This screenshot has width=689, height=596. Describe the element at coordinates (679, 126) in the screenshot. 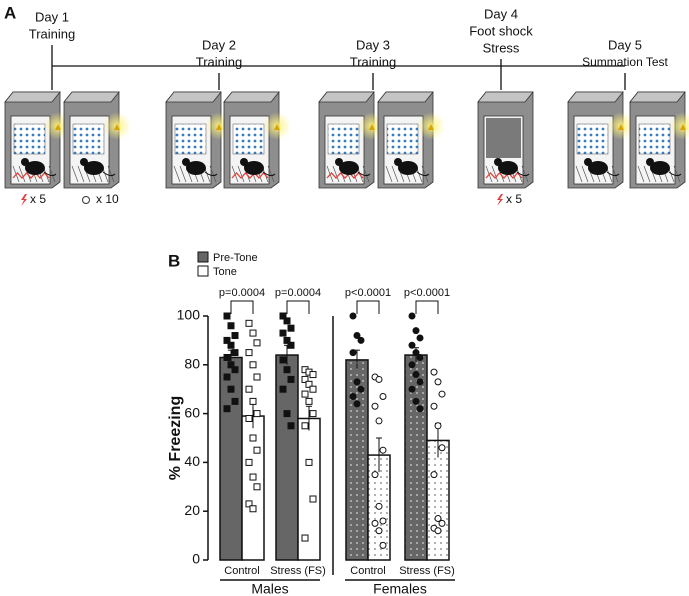

I see `light-glow` at that location.